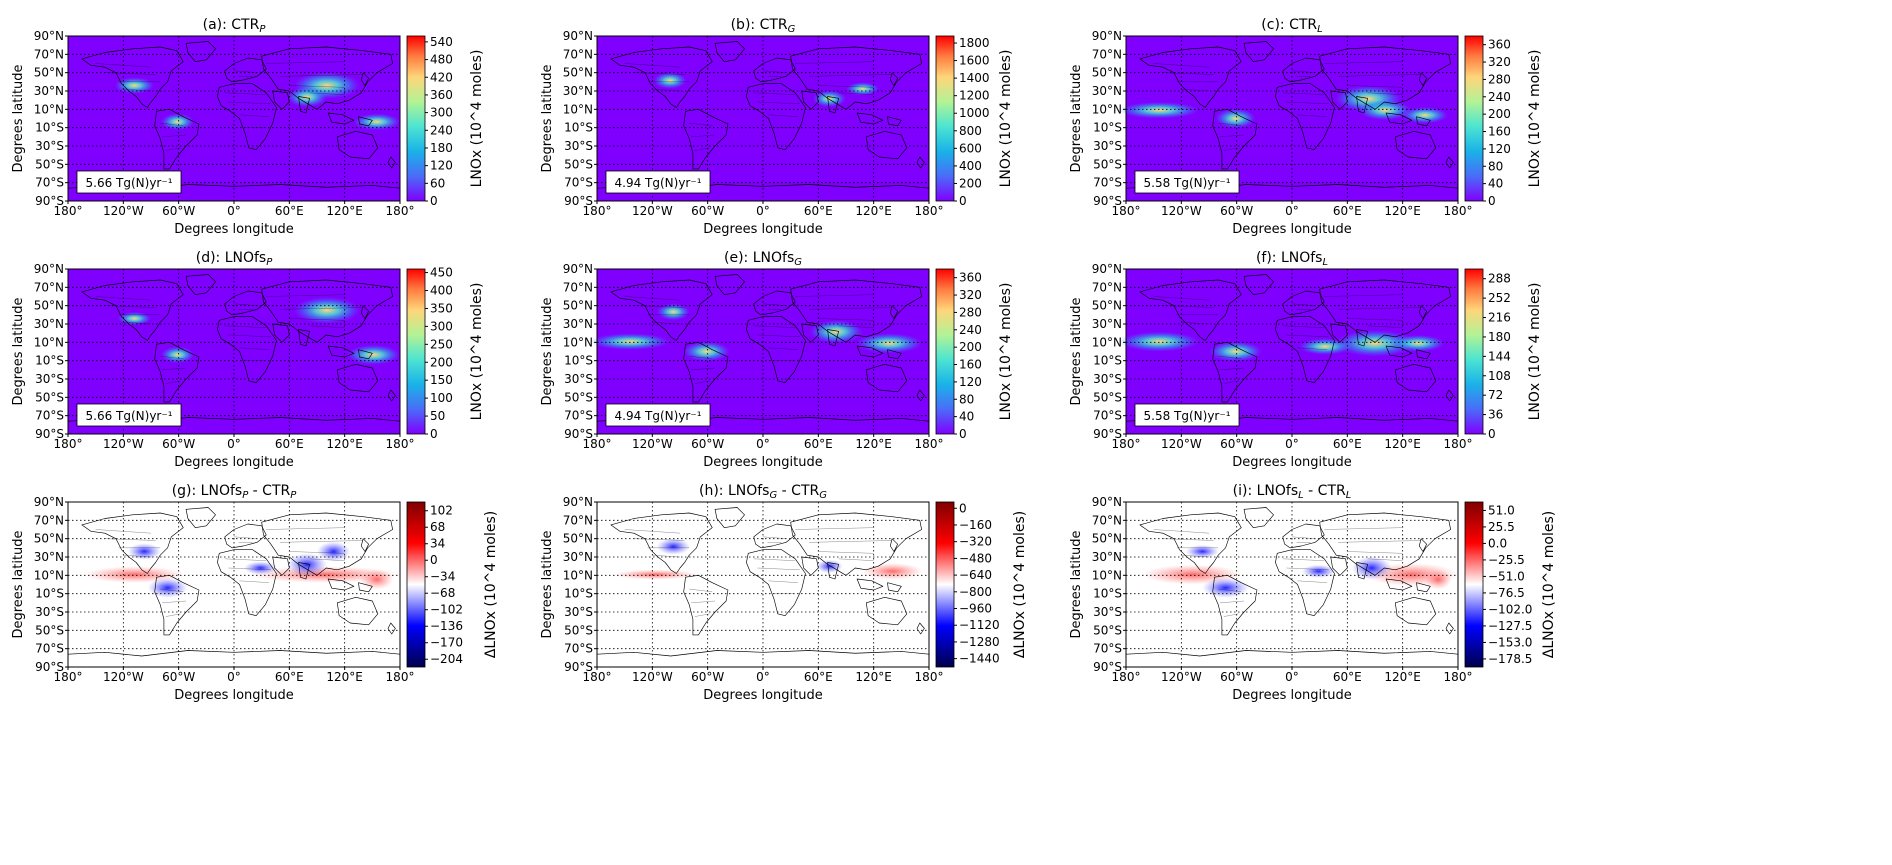 This screenshot has height=865, width=1892. I want to click on colorbar-tick-label: −68, so click(442, 593).